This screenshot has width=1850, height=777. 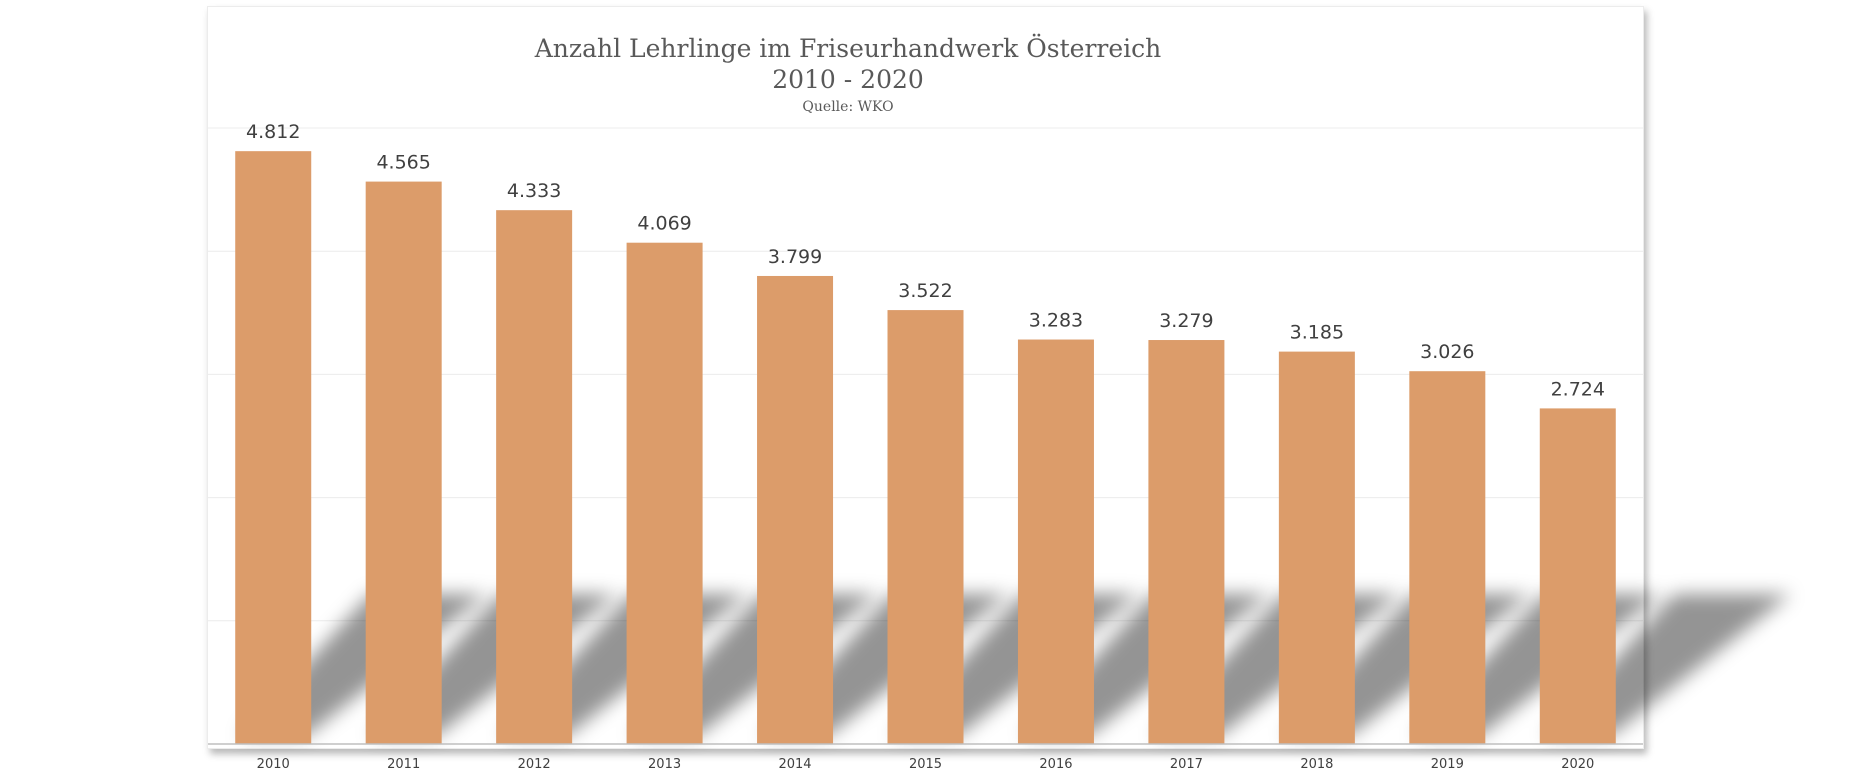 I want to click on x-tick-2013: 2013, so click(x=664, y=764).